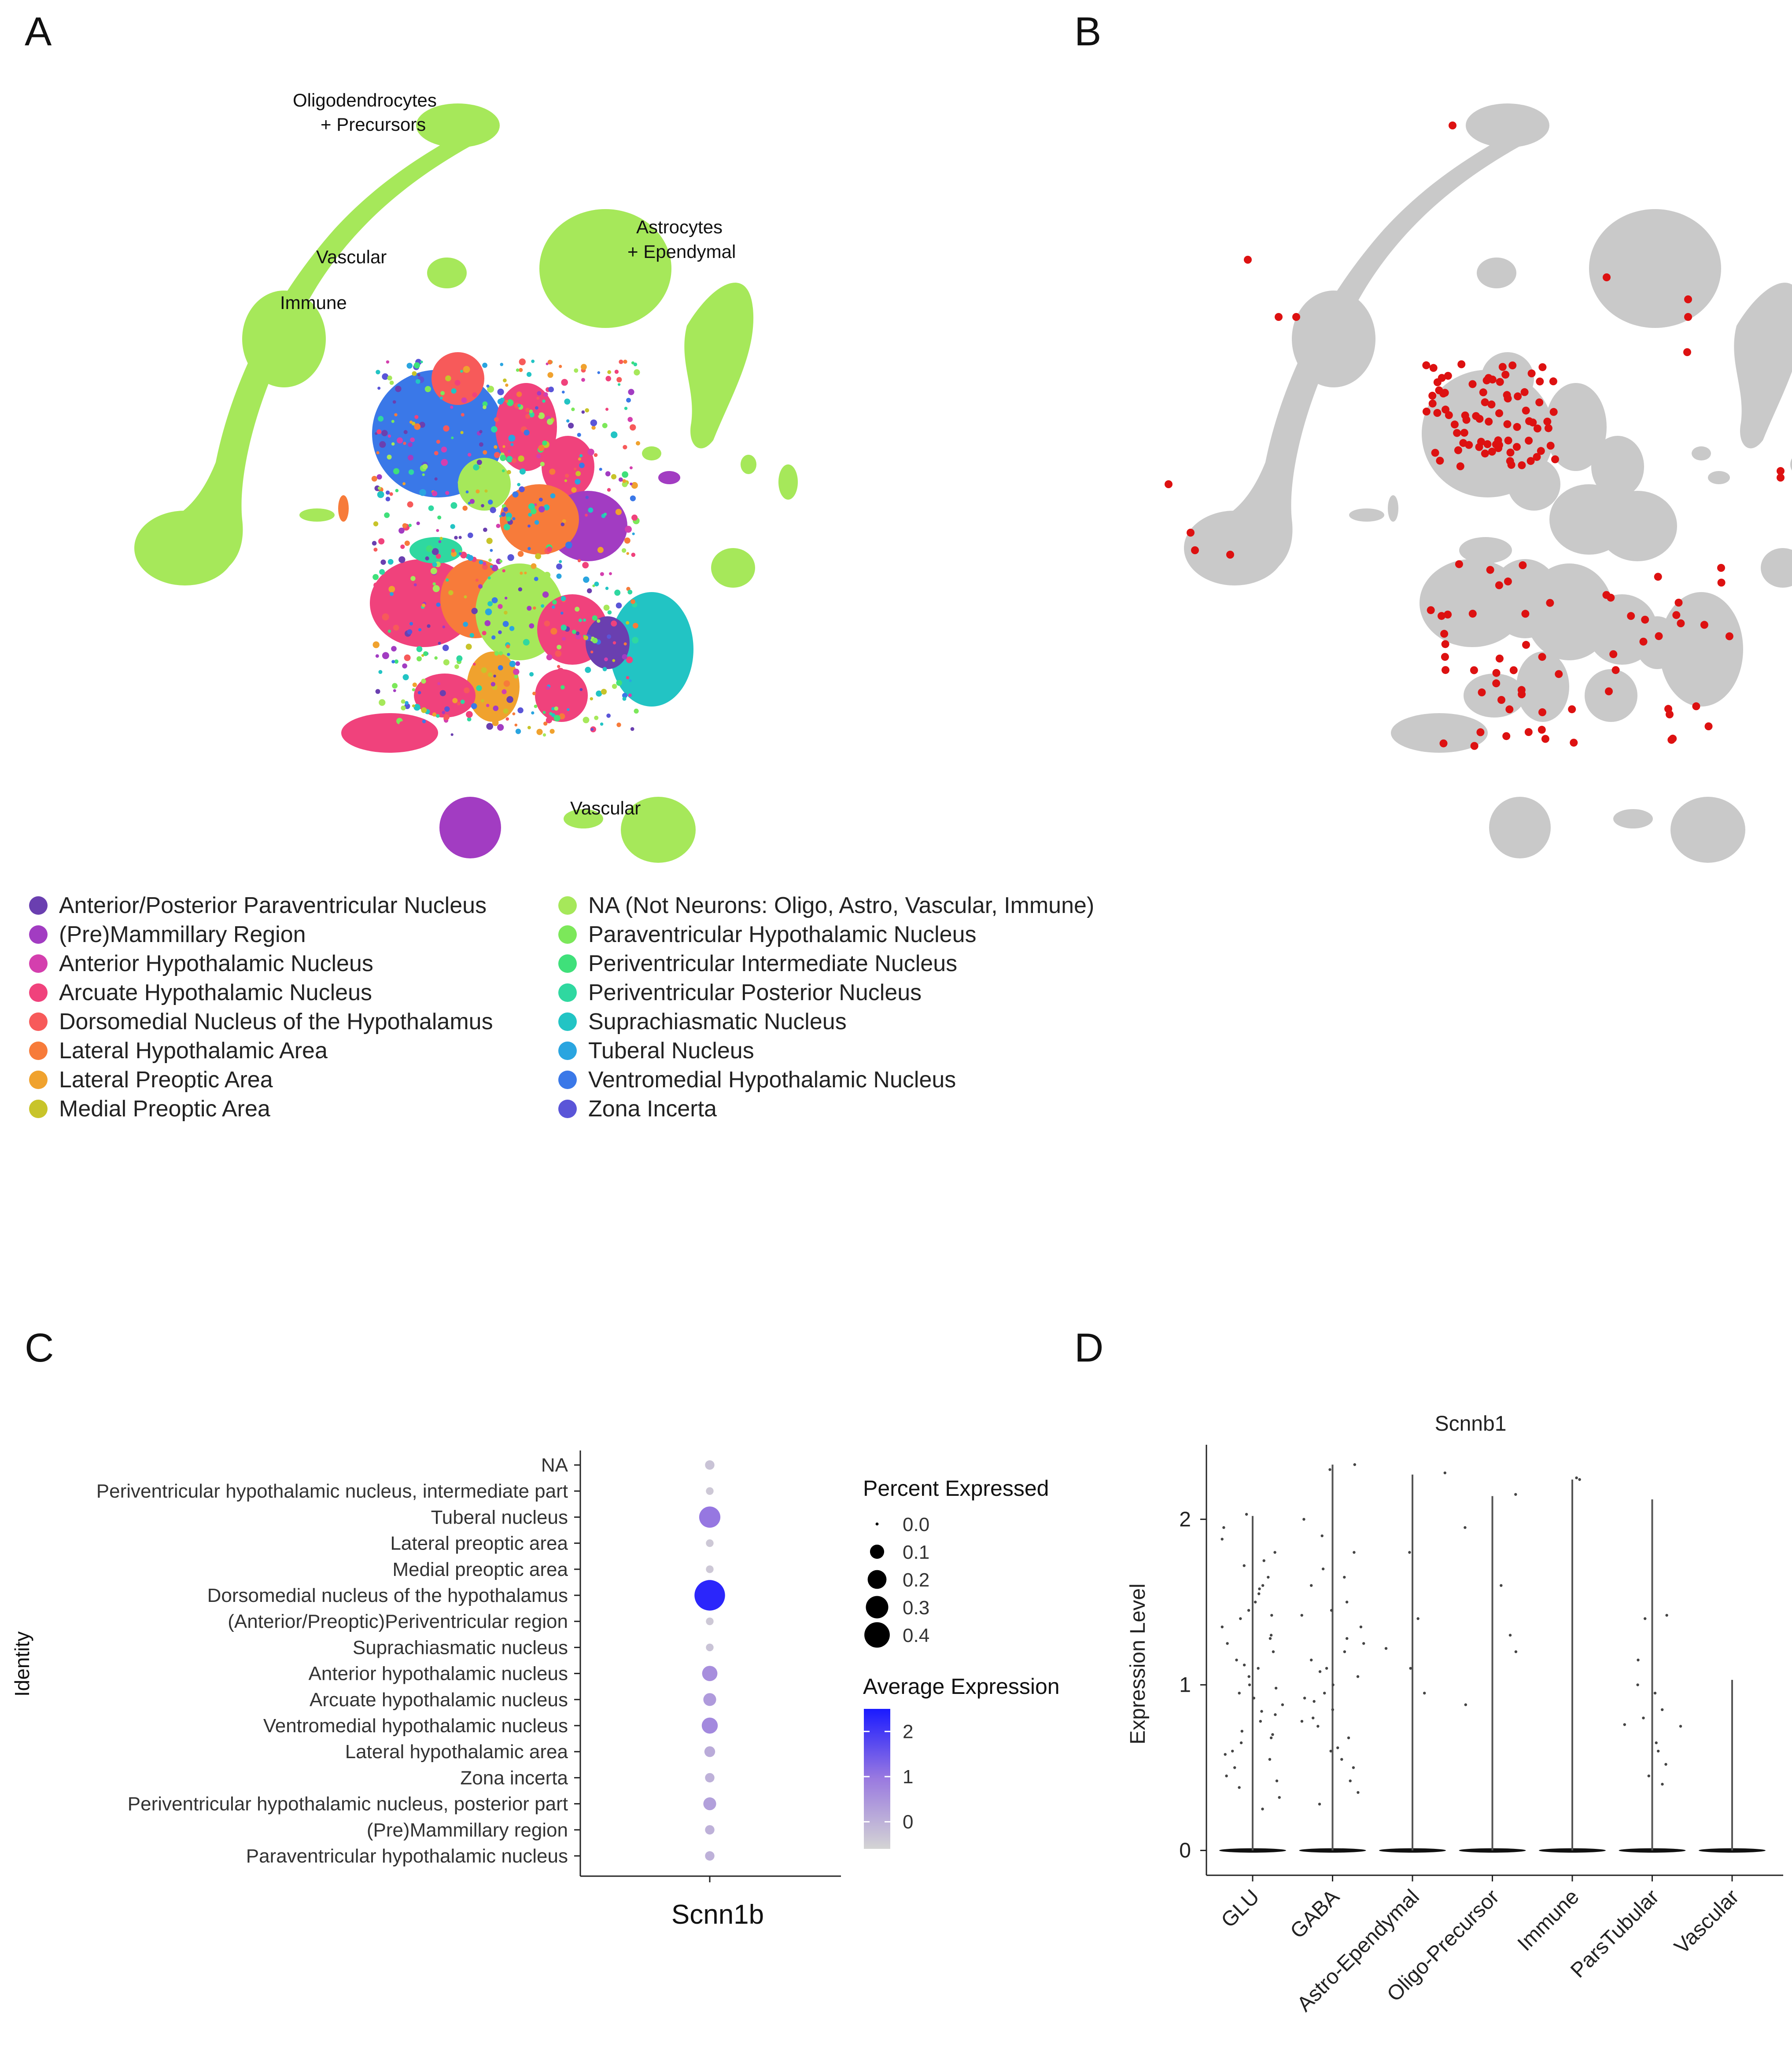 The image size is (1792, 2065). I want to click on dotplot-row-label: Lateral hypothalamic area, so click(456, 1752).